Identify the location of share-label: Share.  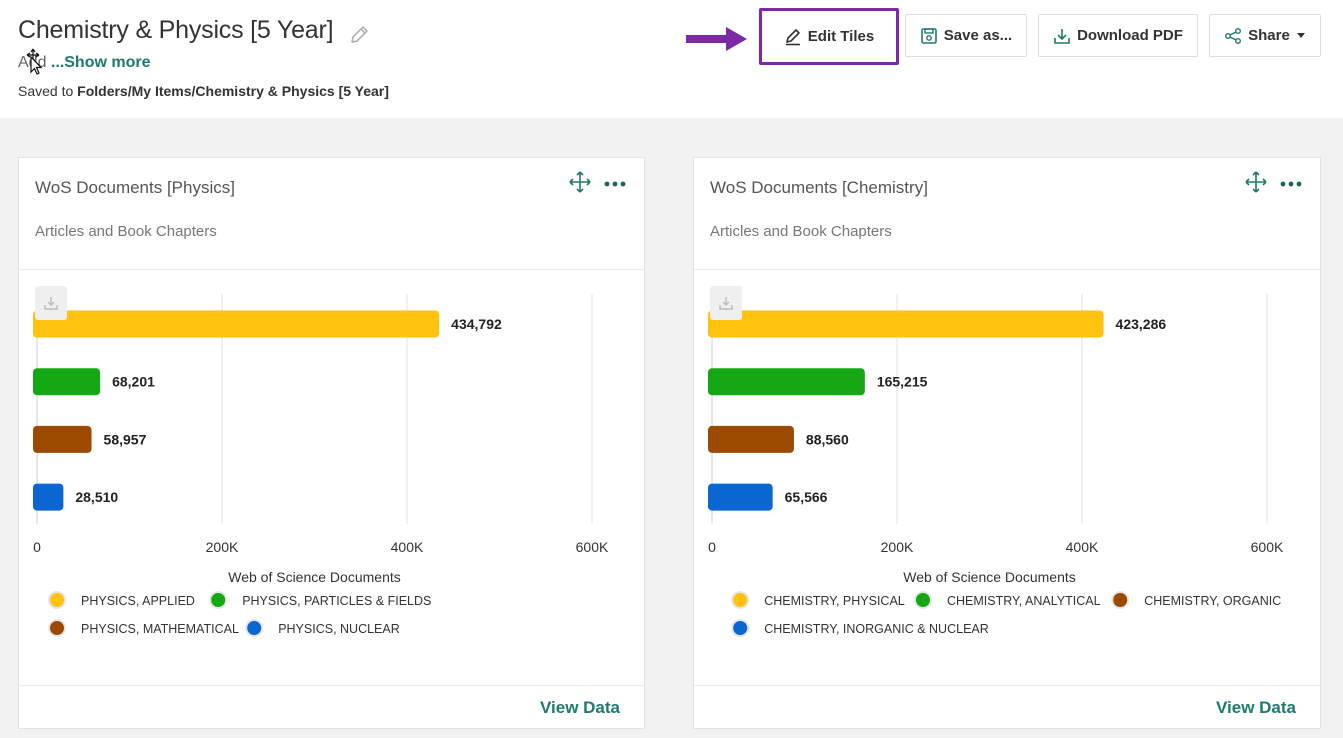
(1269, 35).